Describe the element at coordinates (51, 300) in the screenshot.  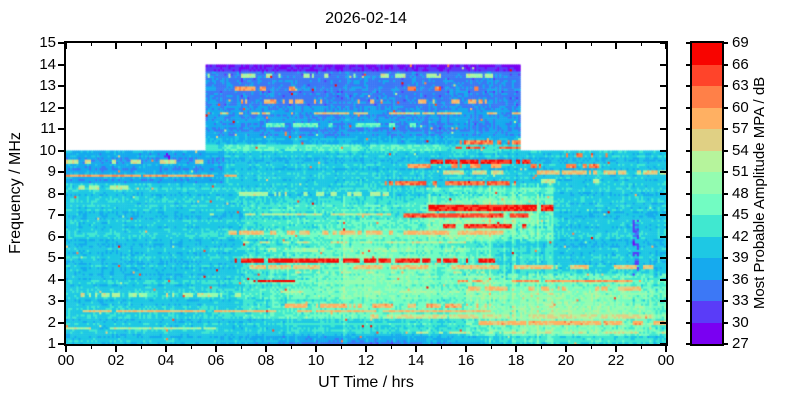
I see `y-tick-label: 3` at that location.